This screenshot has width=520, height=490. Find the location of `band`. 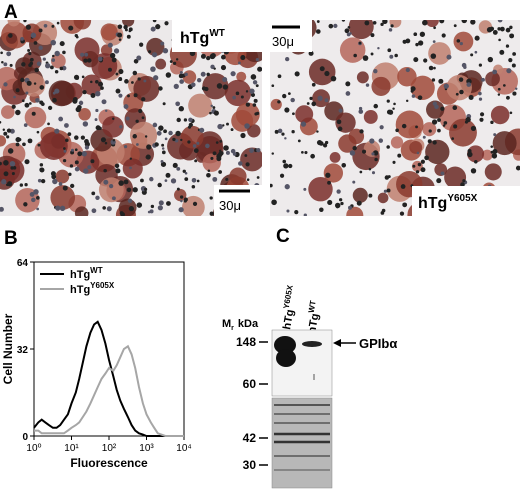

band is located at coordinates (312, 344).